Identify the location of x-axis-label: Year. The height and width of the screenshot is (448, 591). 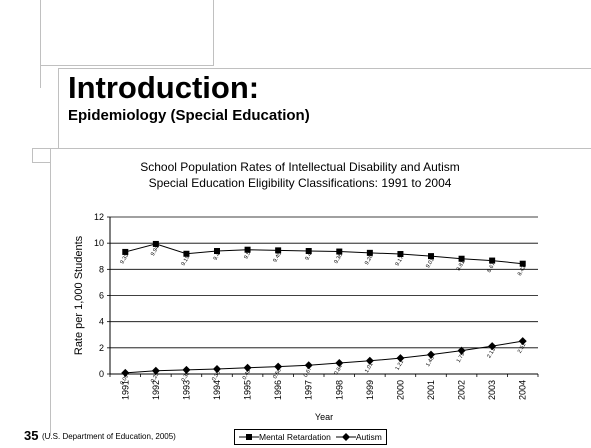
(324, 417).